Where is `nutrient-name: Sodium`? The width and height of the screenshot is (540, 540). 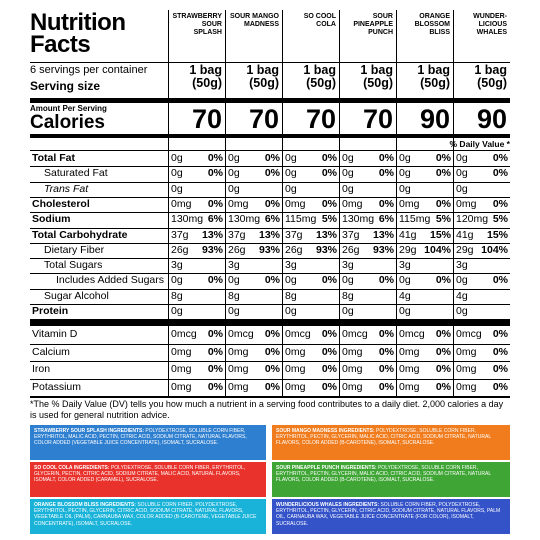
nutrient-name: Sodium is located at coordinates (51, 219).